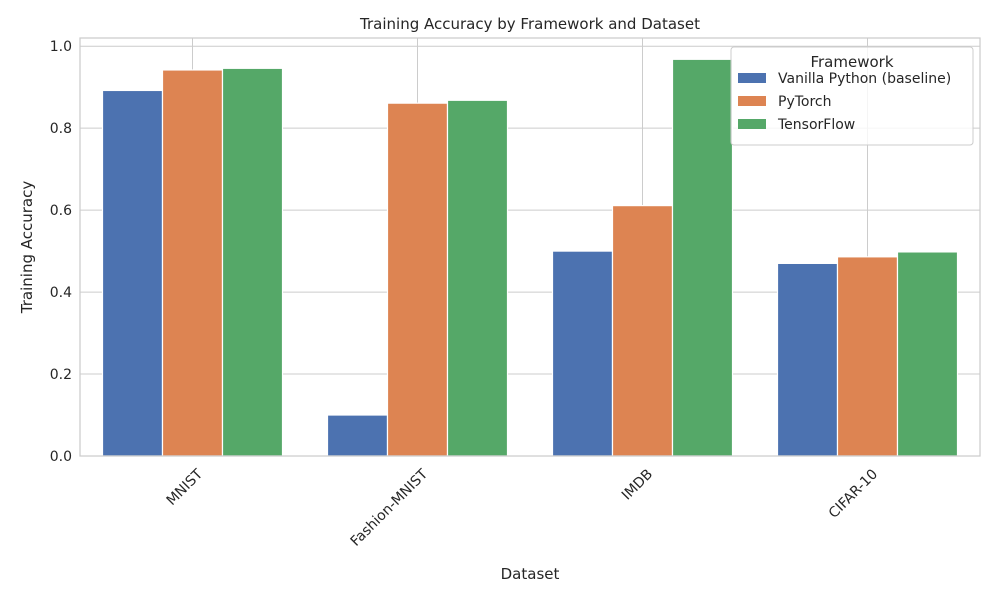  I want to click on x-tick-label: CIFAR-10, so click(853, 493).